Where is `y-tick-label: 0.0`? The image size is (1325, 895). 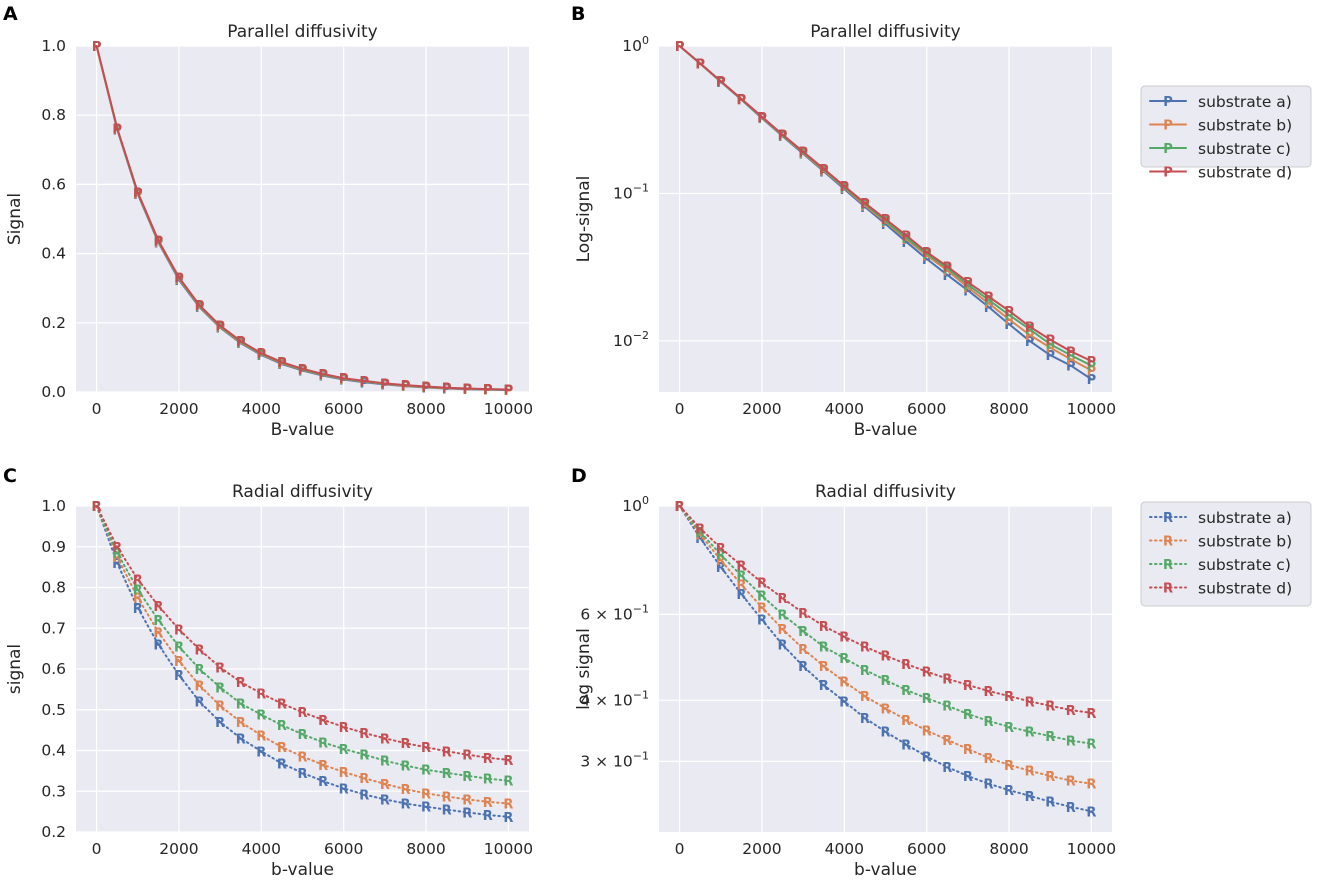 y-tick-label: 0.0 is located at coordinates (53, 392).